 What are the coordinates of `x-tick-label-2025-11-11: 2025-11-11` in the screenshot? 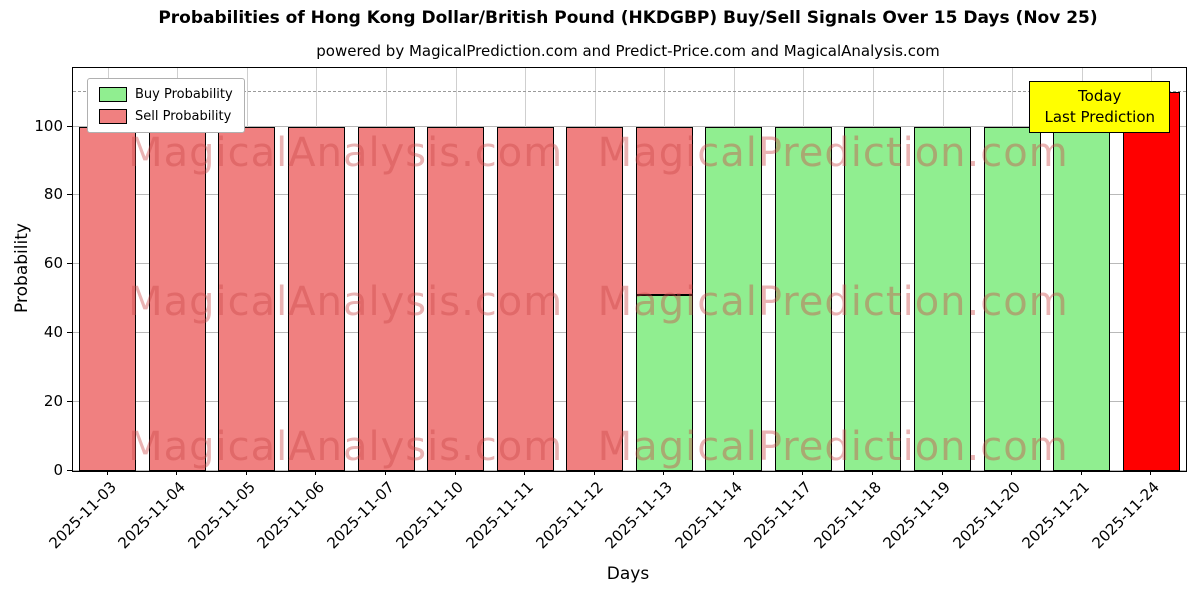 It's located at (499, 515).